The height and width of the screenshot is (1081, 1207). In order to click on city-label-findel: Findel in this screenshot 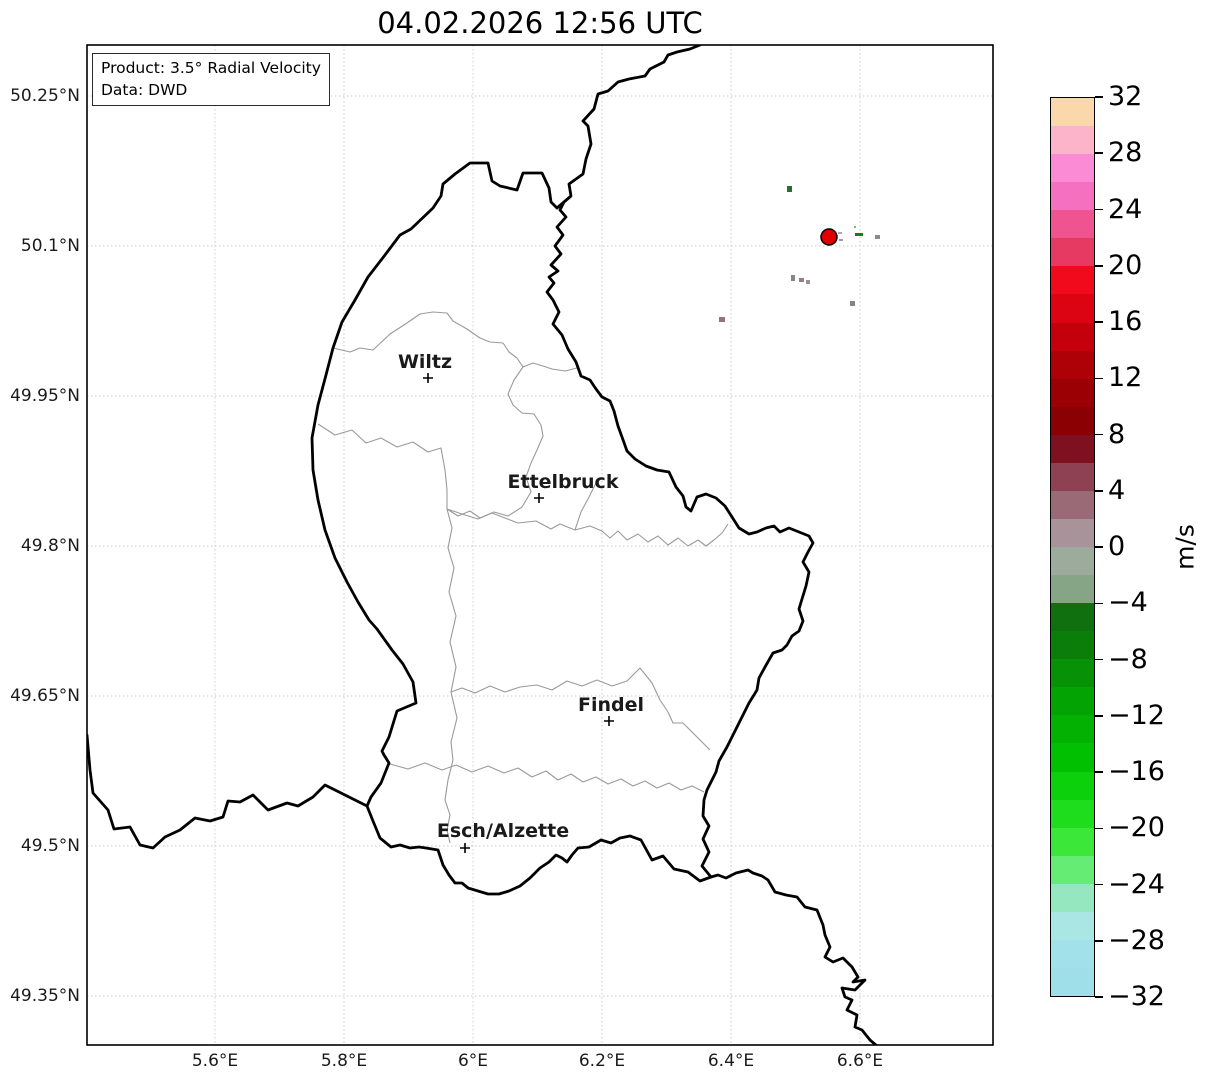, I will do `click(611, 705)`.